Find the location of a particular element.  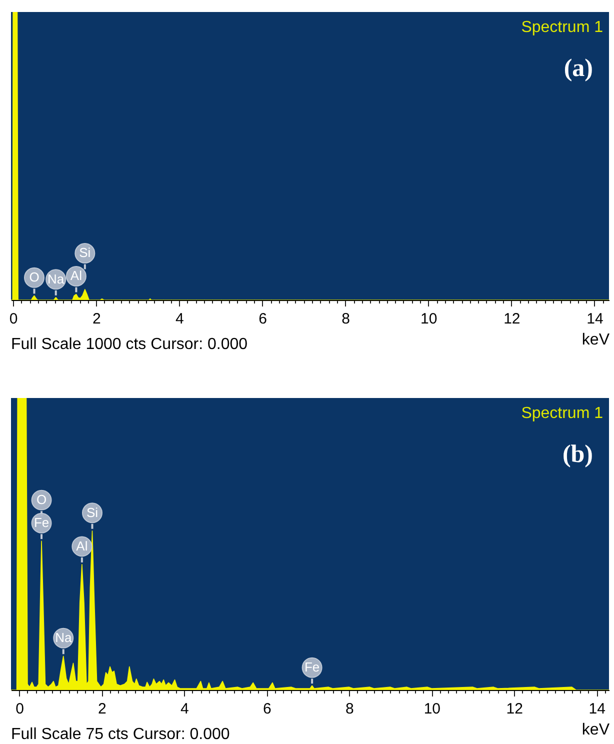

text: (b) is located at coordinates (577, 454).